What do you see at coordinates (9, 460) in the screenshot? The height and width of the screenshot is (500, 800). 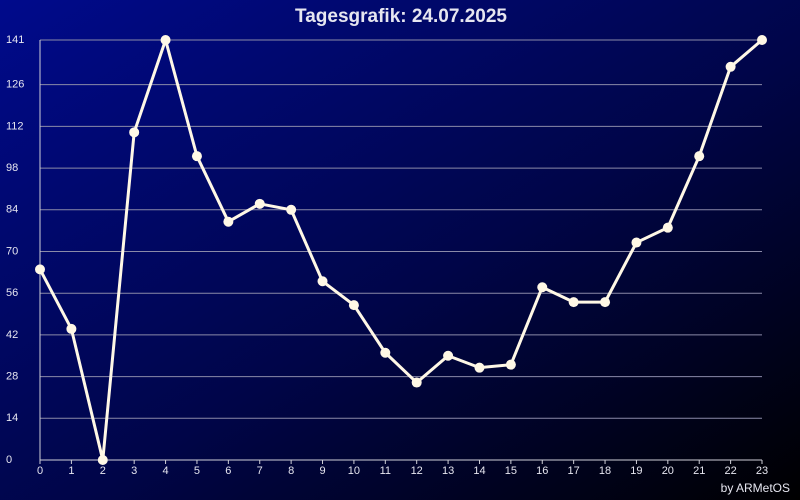 I see `y-tick-label: 0` at bounding box center [9, 460].